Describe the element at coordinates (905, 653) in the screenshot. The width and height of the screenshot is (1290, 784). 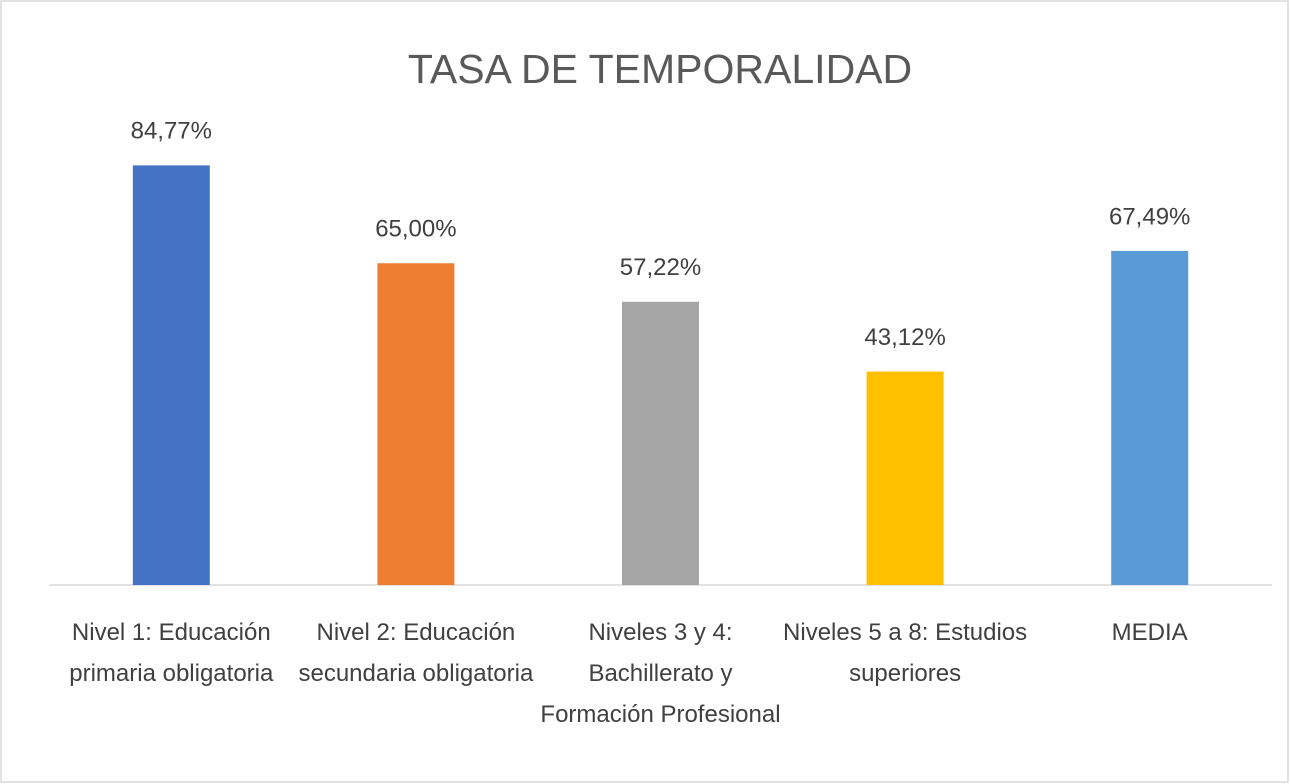
I see `x-tick-label: Niveles 5 a 8: Estudios superiores` at that location.